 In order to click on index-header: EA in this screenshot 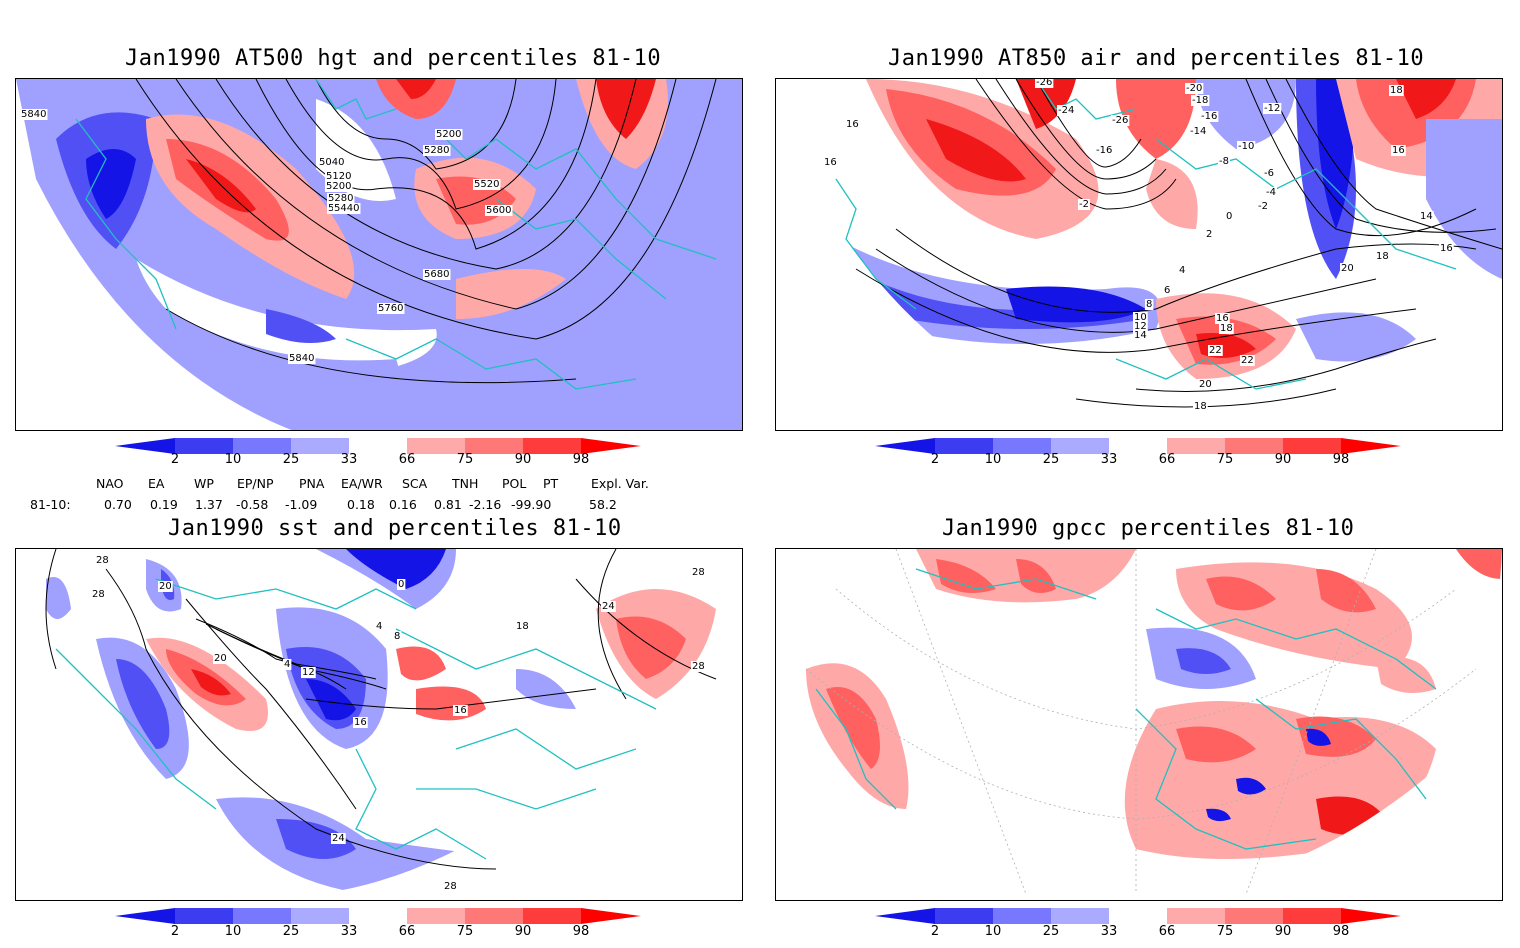, I will do `click(156, 483)`.